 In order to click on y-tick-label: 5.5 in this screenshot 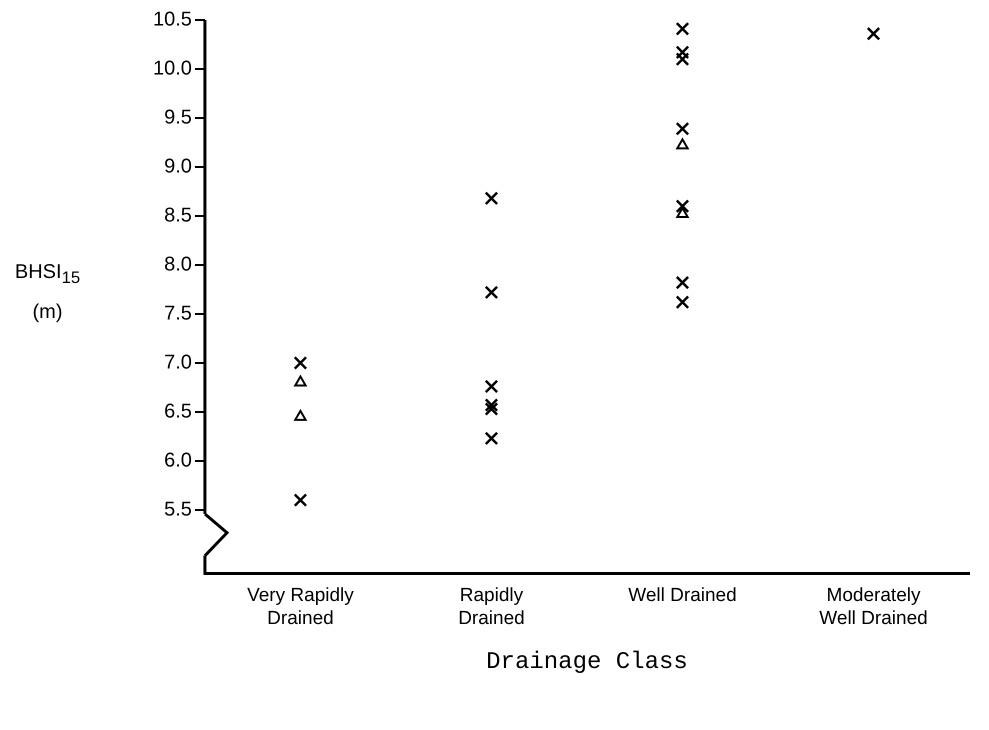, I will do `click(178, 509)`.